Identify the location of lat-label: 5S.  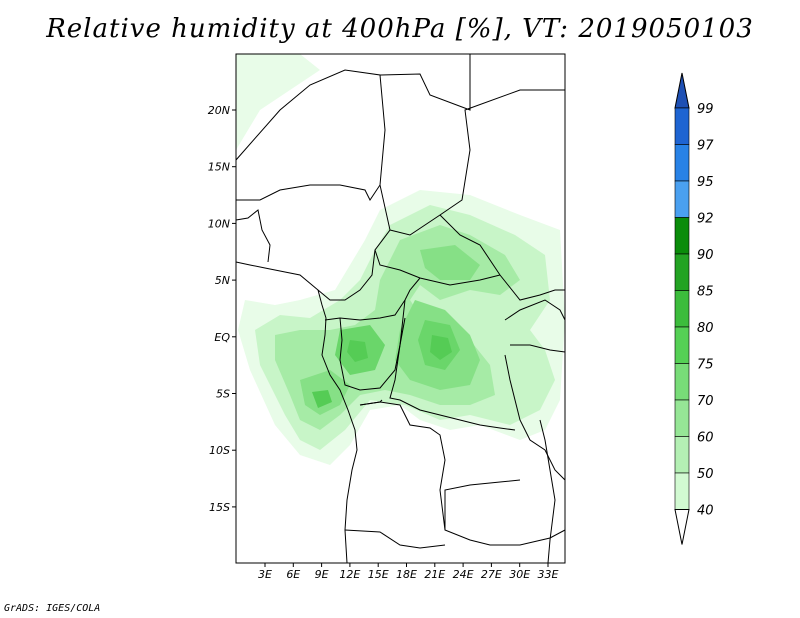
(223, 394).